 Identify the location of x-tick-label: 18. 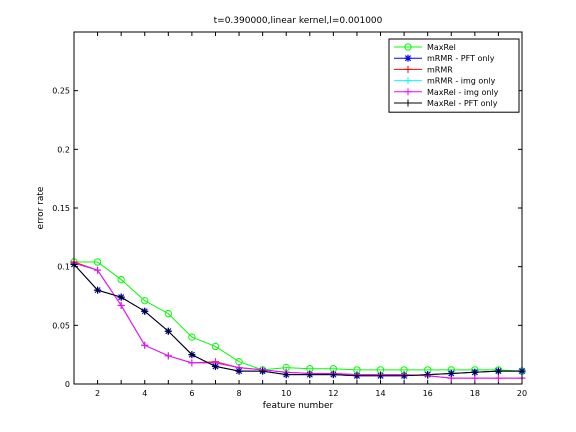
(475, 393).